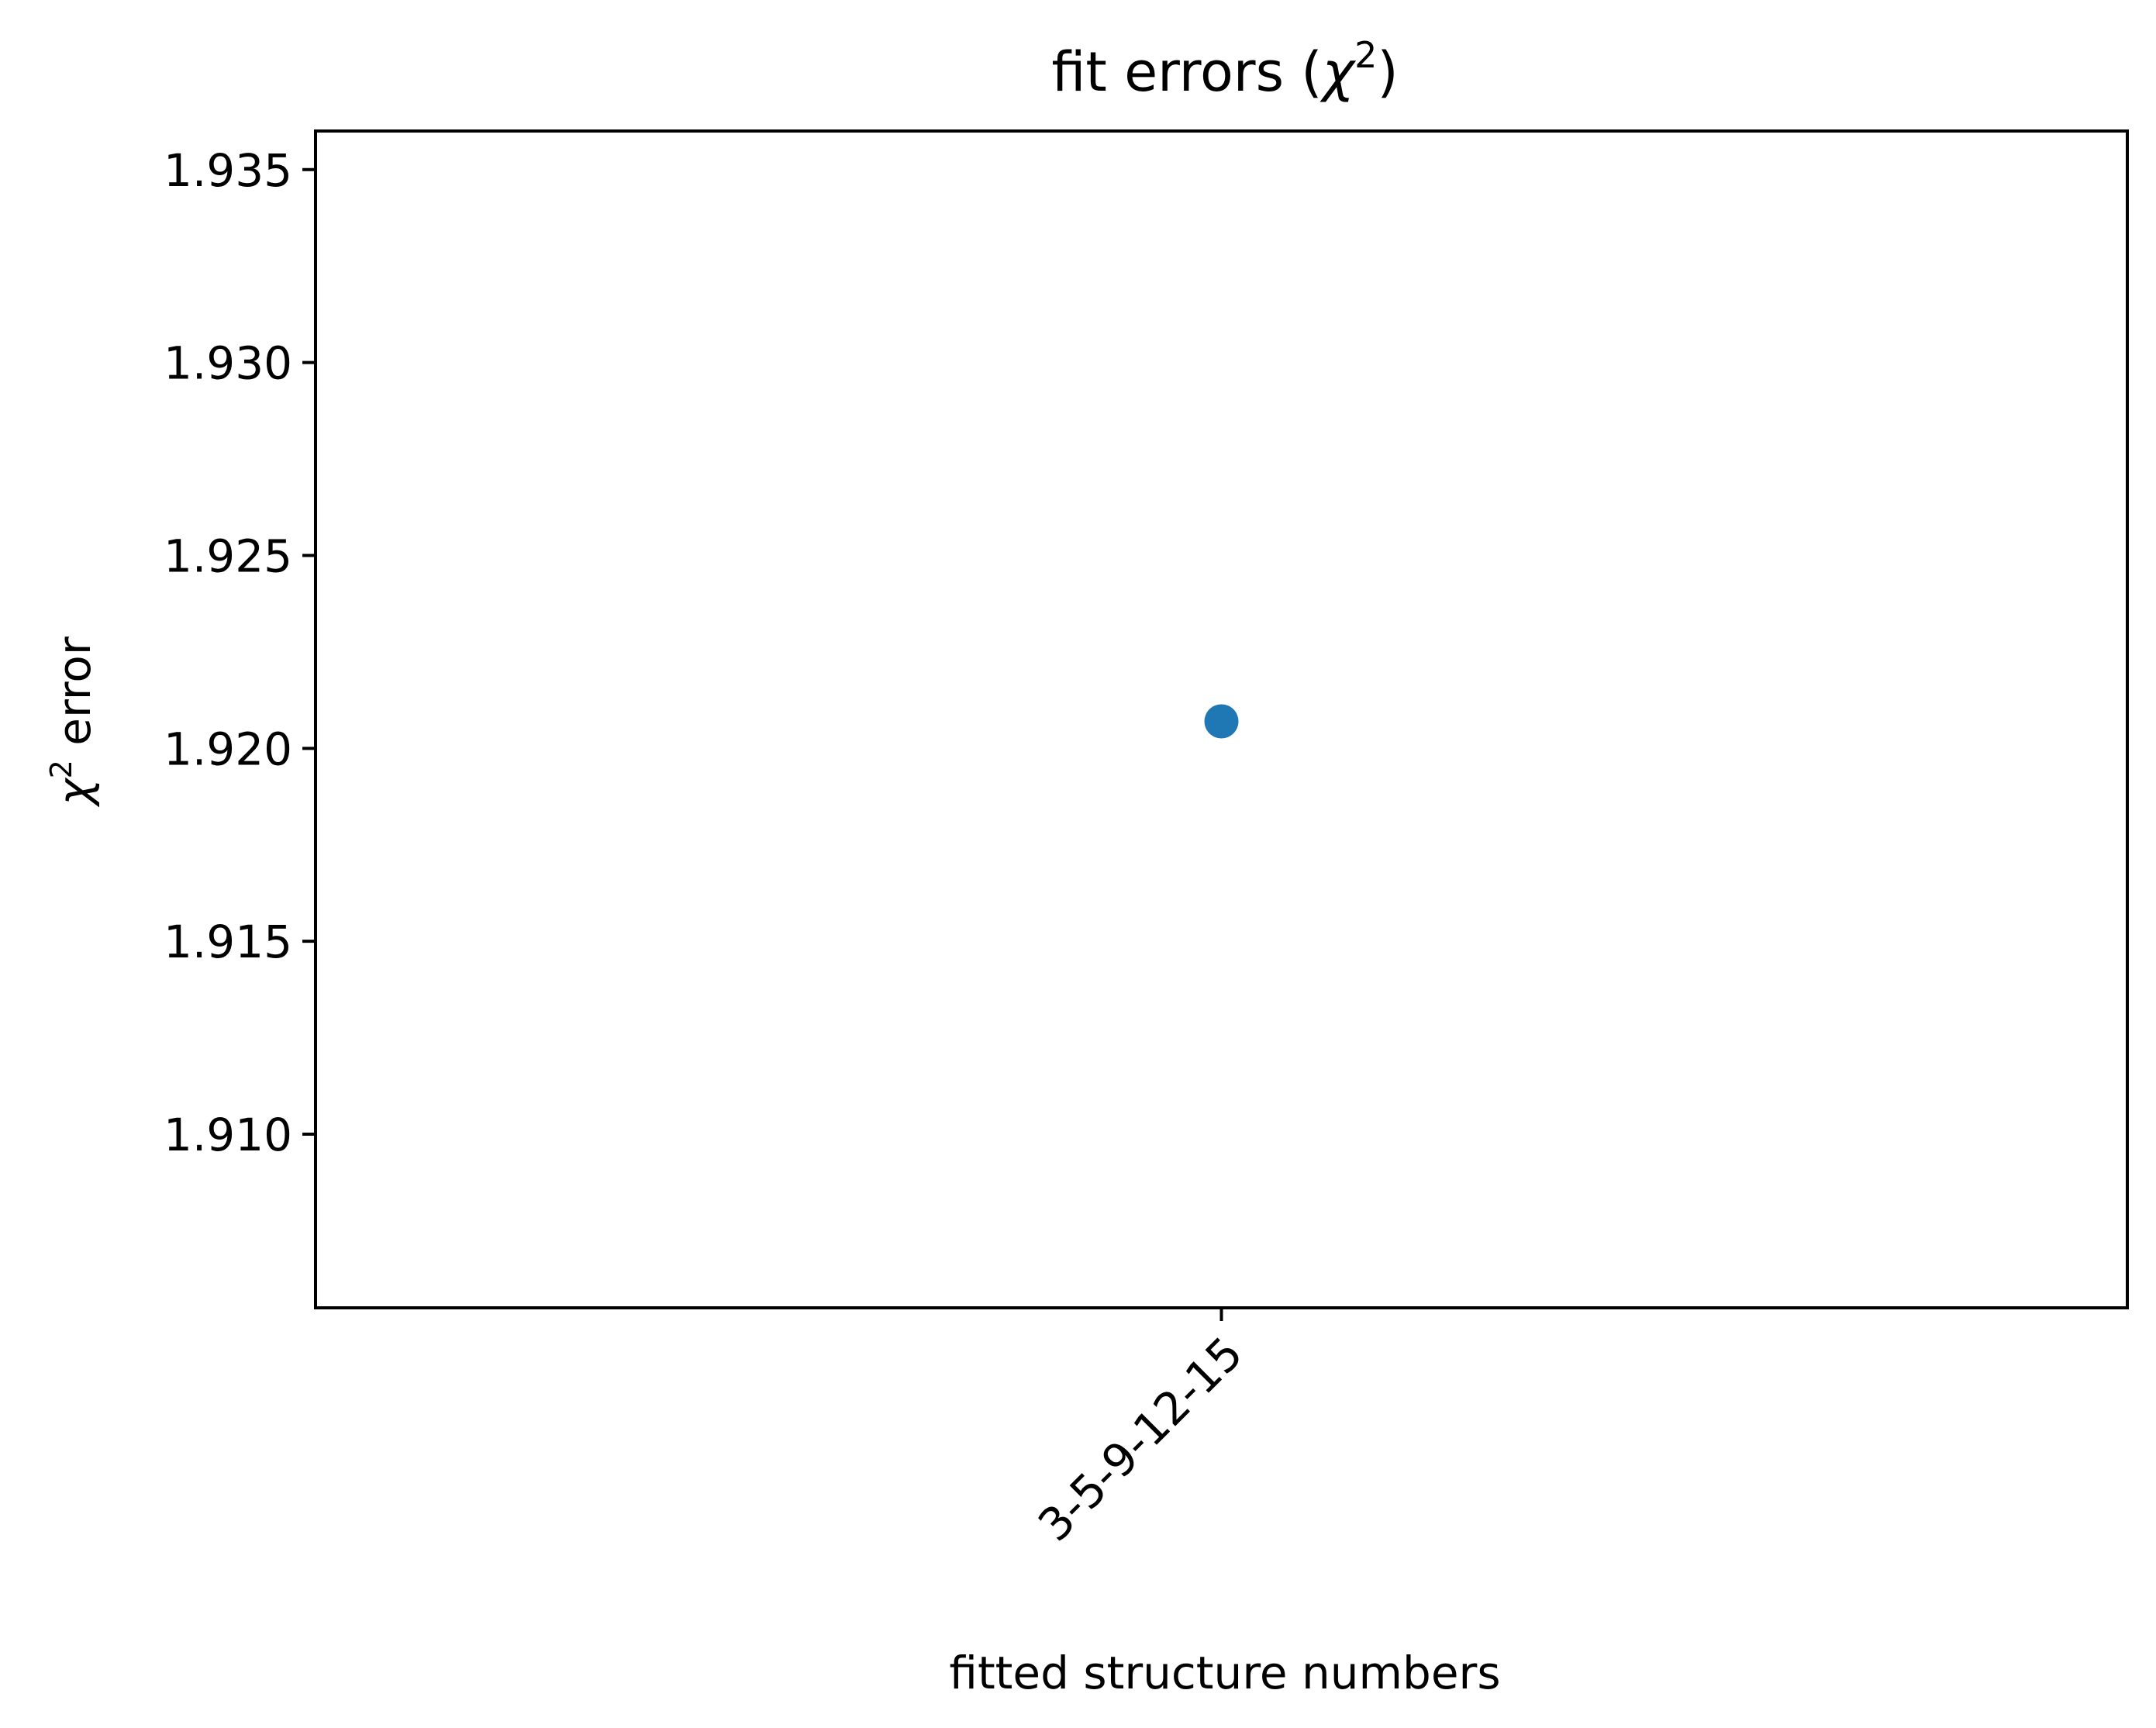 This screenshot has height=1728, width=2156. I want to click on y-tick-label: 1.915, so click(228, 942).